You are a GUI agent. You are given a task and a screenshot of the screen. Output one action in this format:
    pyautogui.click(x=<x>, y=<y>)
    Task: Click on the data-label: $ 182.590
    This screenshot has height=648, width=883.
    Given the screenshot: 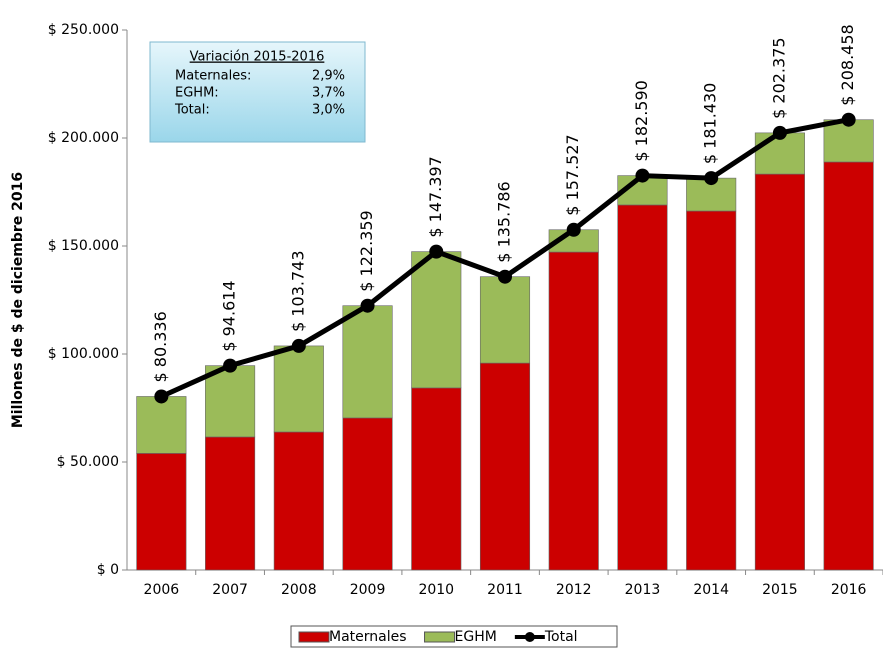 What is the action you would take?
    pyautogui.click(x=641, y=120)
    